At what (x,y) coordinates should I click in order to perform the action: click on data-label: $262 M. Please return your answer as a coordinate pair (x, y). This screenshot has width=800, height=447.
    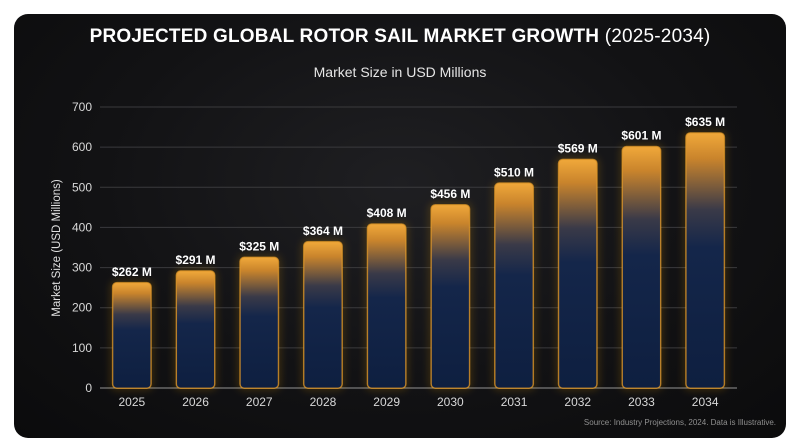
    Looking at the image, I should click on (132, 272).